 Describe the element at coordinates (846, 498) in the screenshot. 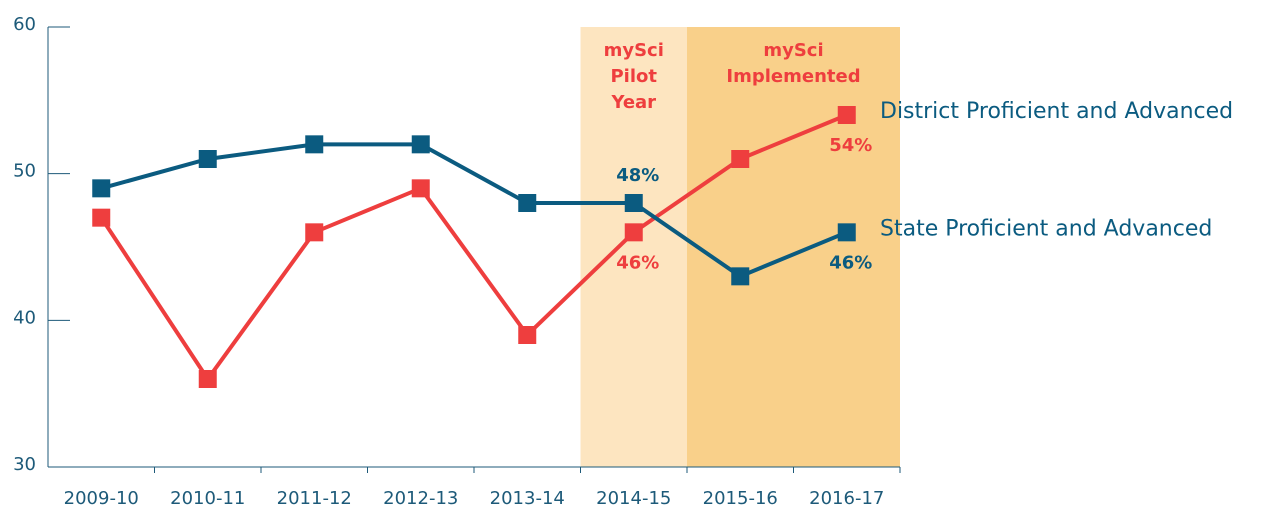

I see `x-tick-label: 2016-17` at that location.